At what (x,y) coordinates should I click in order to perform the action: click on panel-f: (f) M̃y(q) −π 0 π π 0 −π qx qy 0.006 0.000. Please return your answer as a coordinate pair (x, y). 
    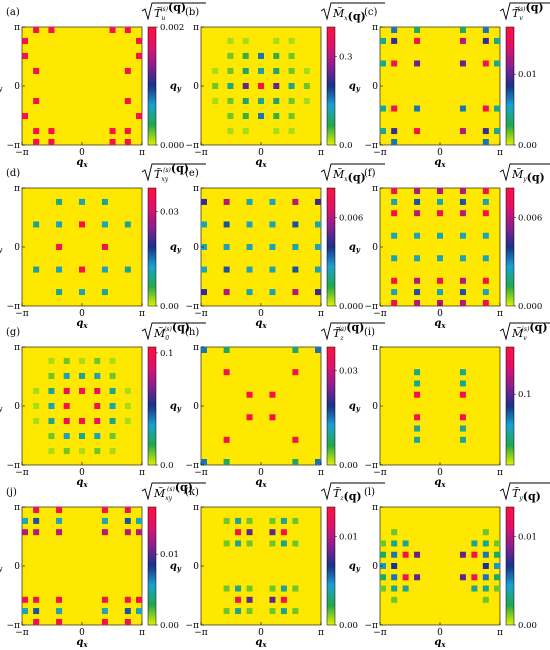
    Looking at the image, I should click on (449, 246).